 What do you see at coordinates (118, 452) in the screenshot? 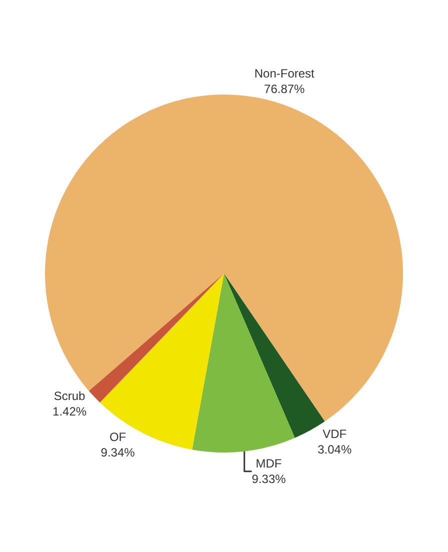
I see `data-label: 9.34%` at bounding box center [118, 452].